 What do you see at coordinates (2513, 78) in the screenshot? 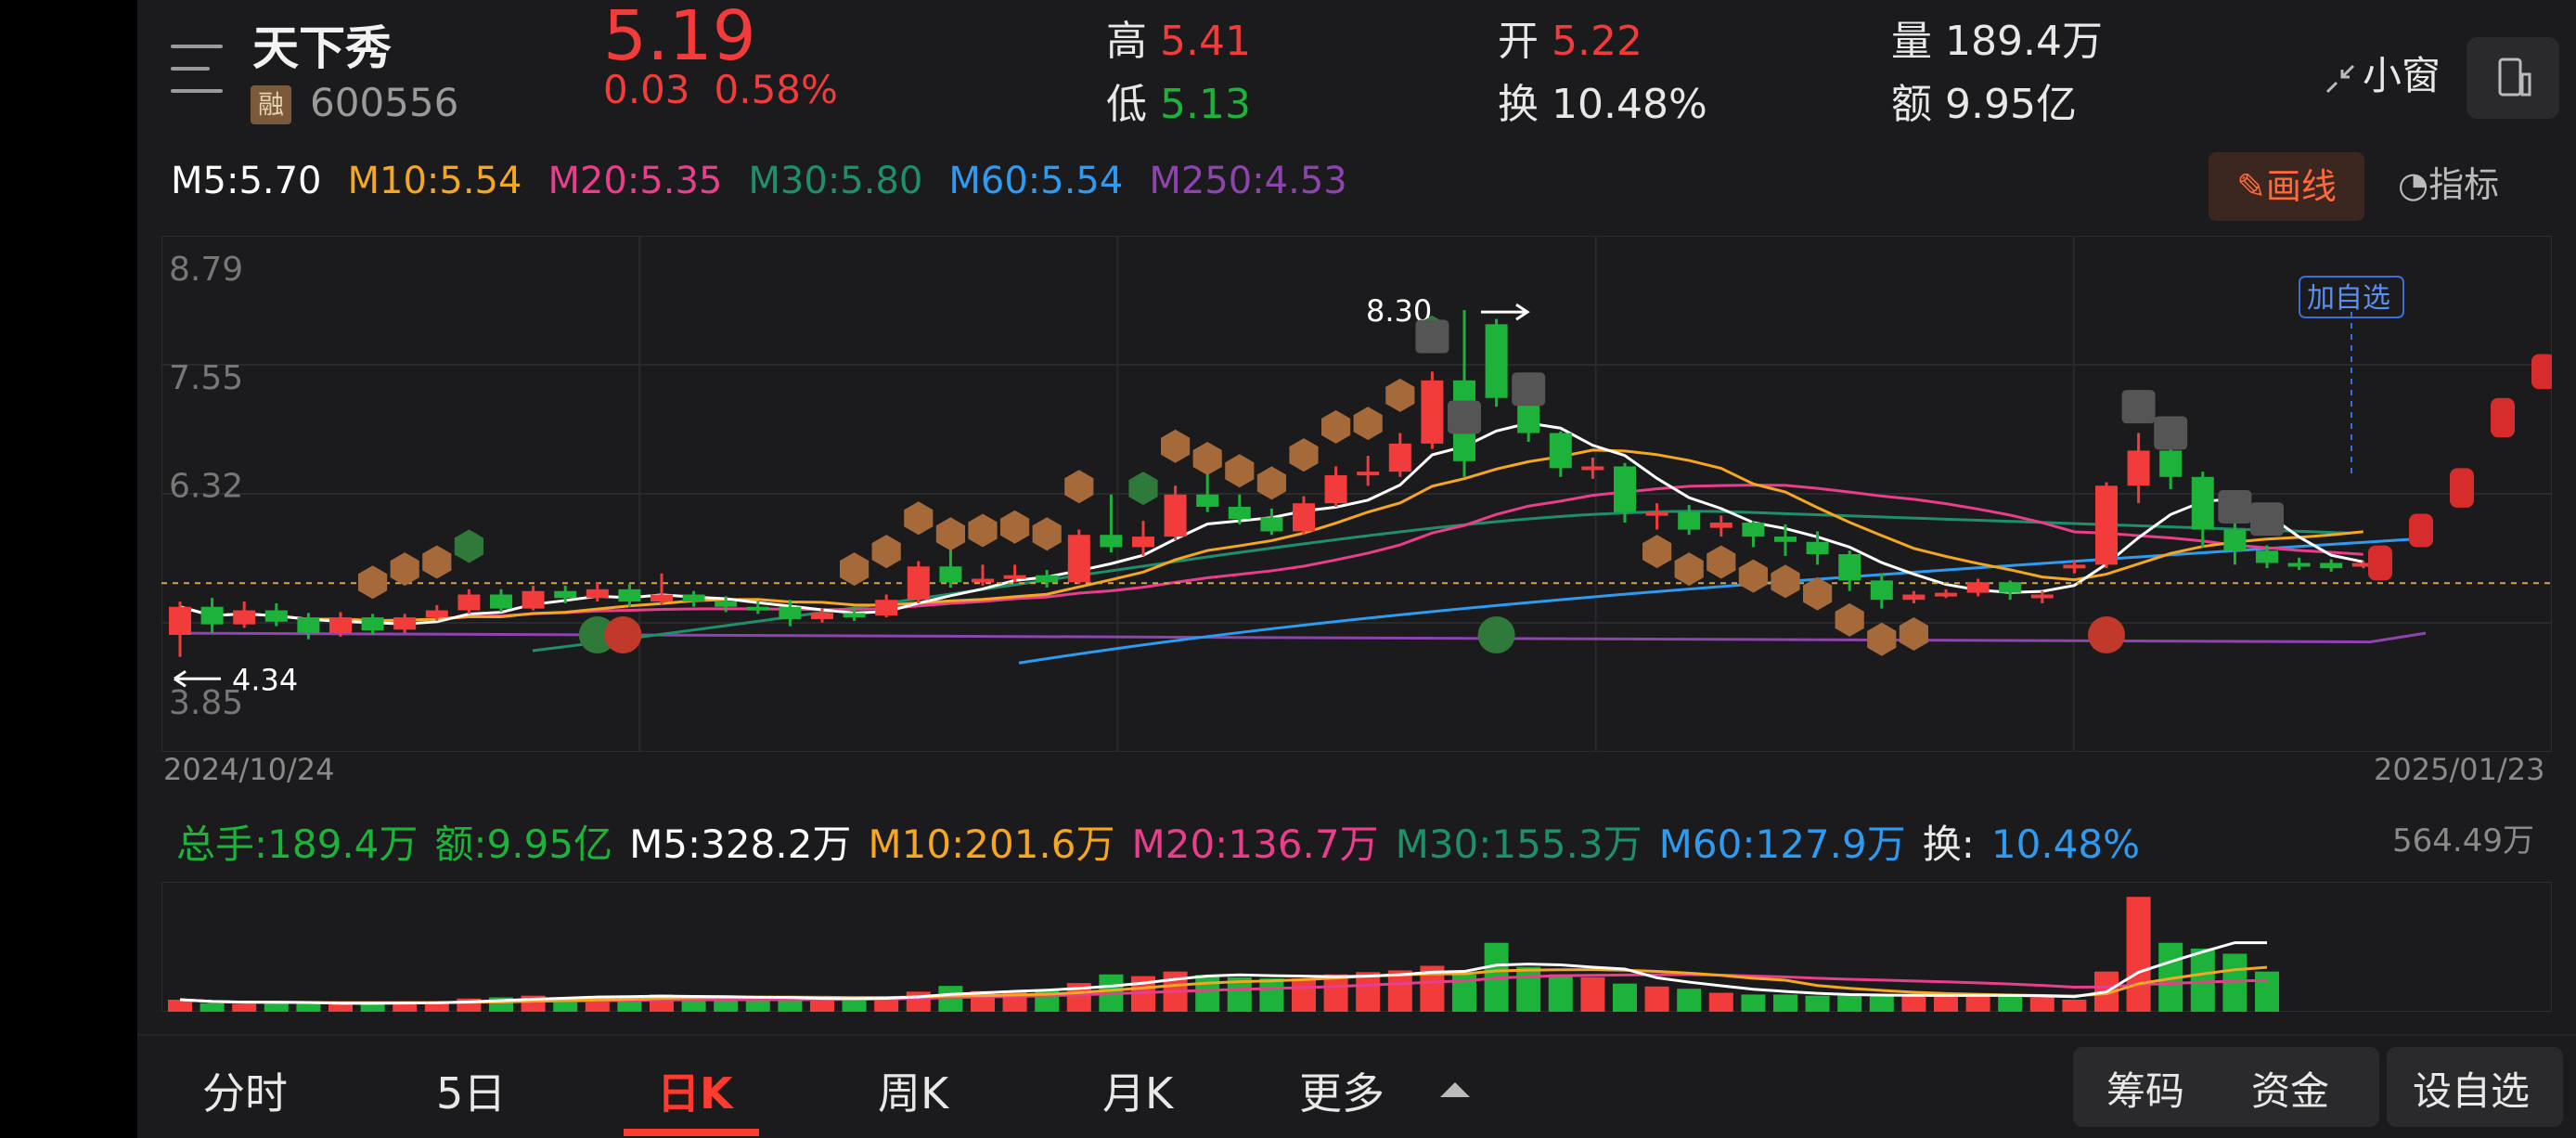
I see `device-button` at bounding box center [2513, 78].